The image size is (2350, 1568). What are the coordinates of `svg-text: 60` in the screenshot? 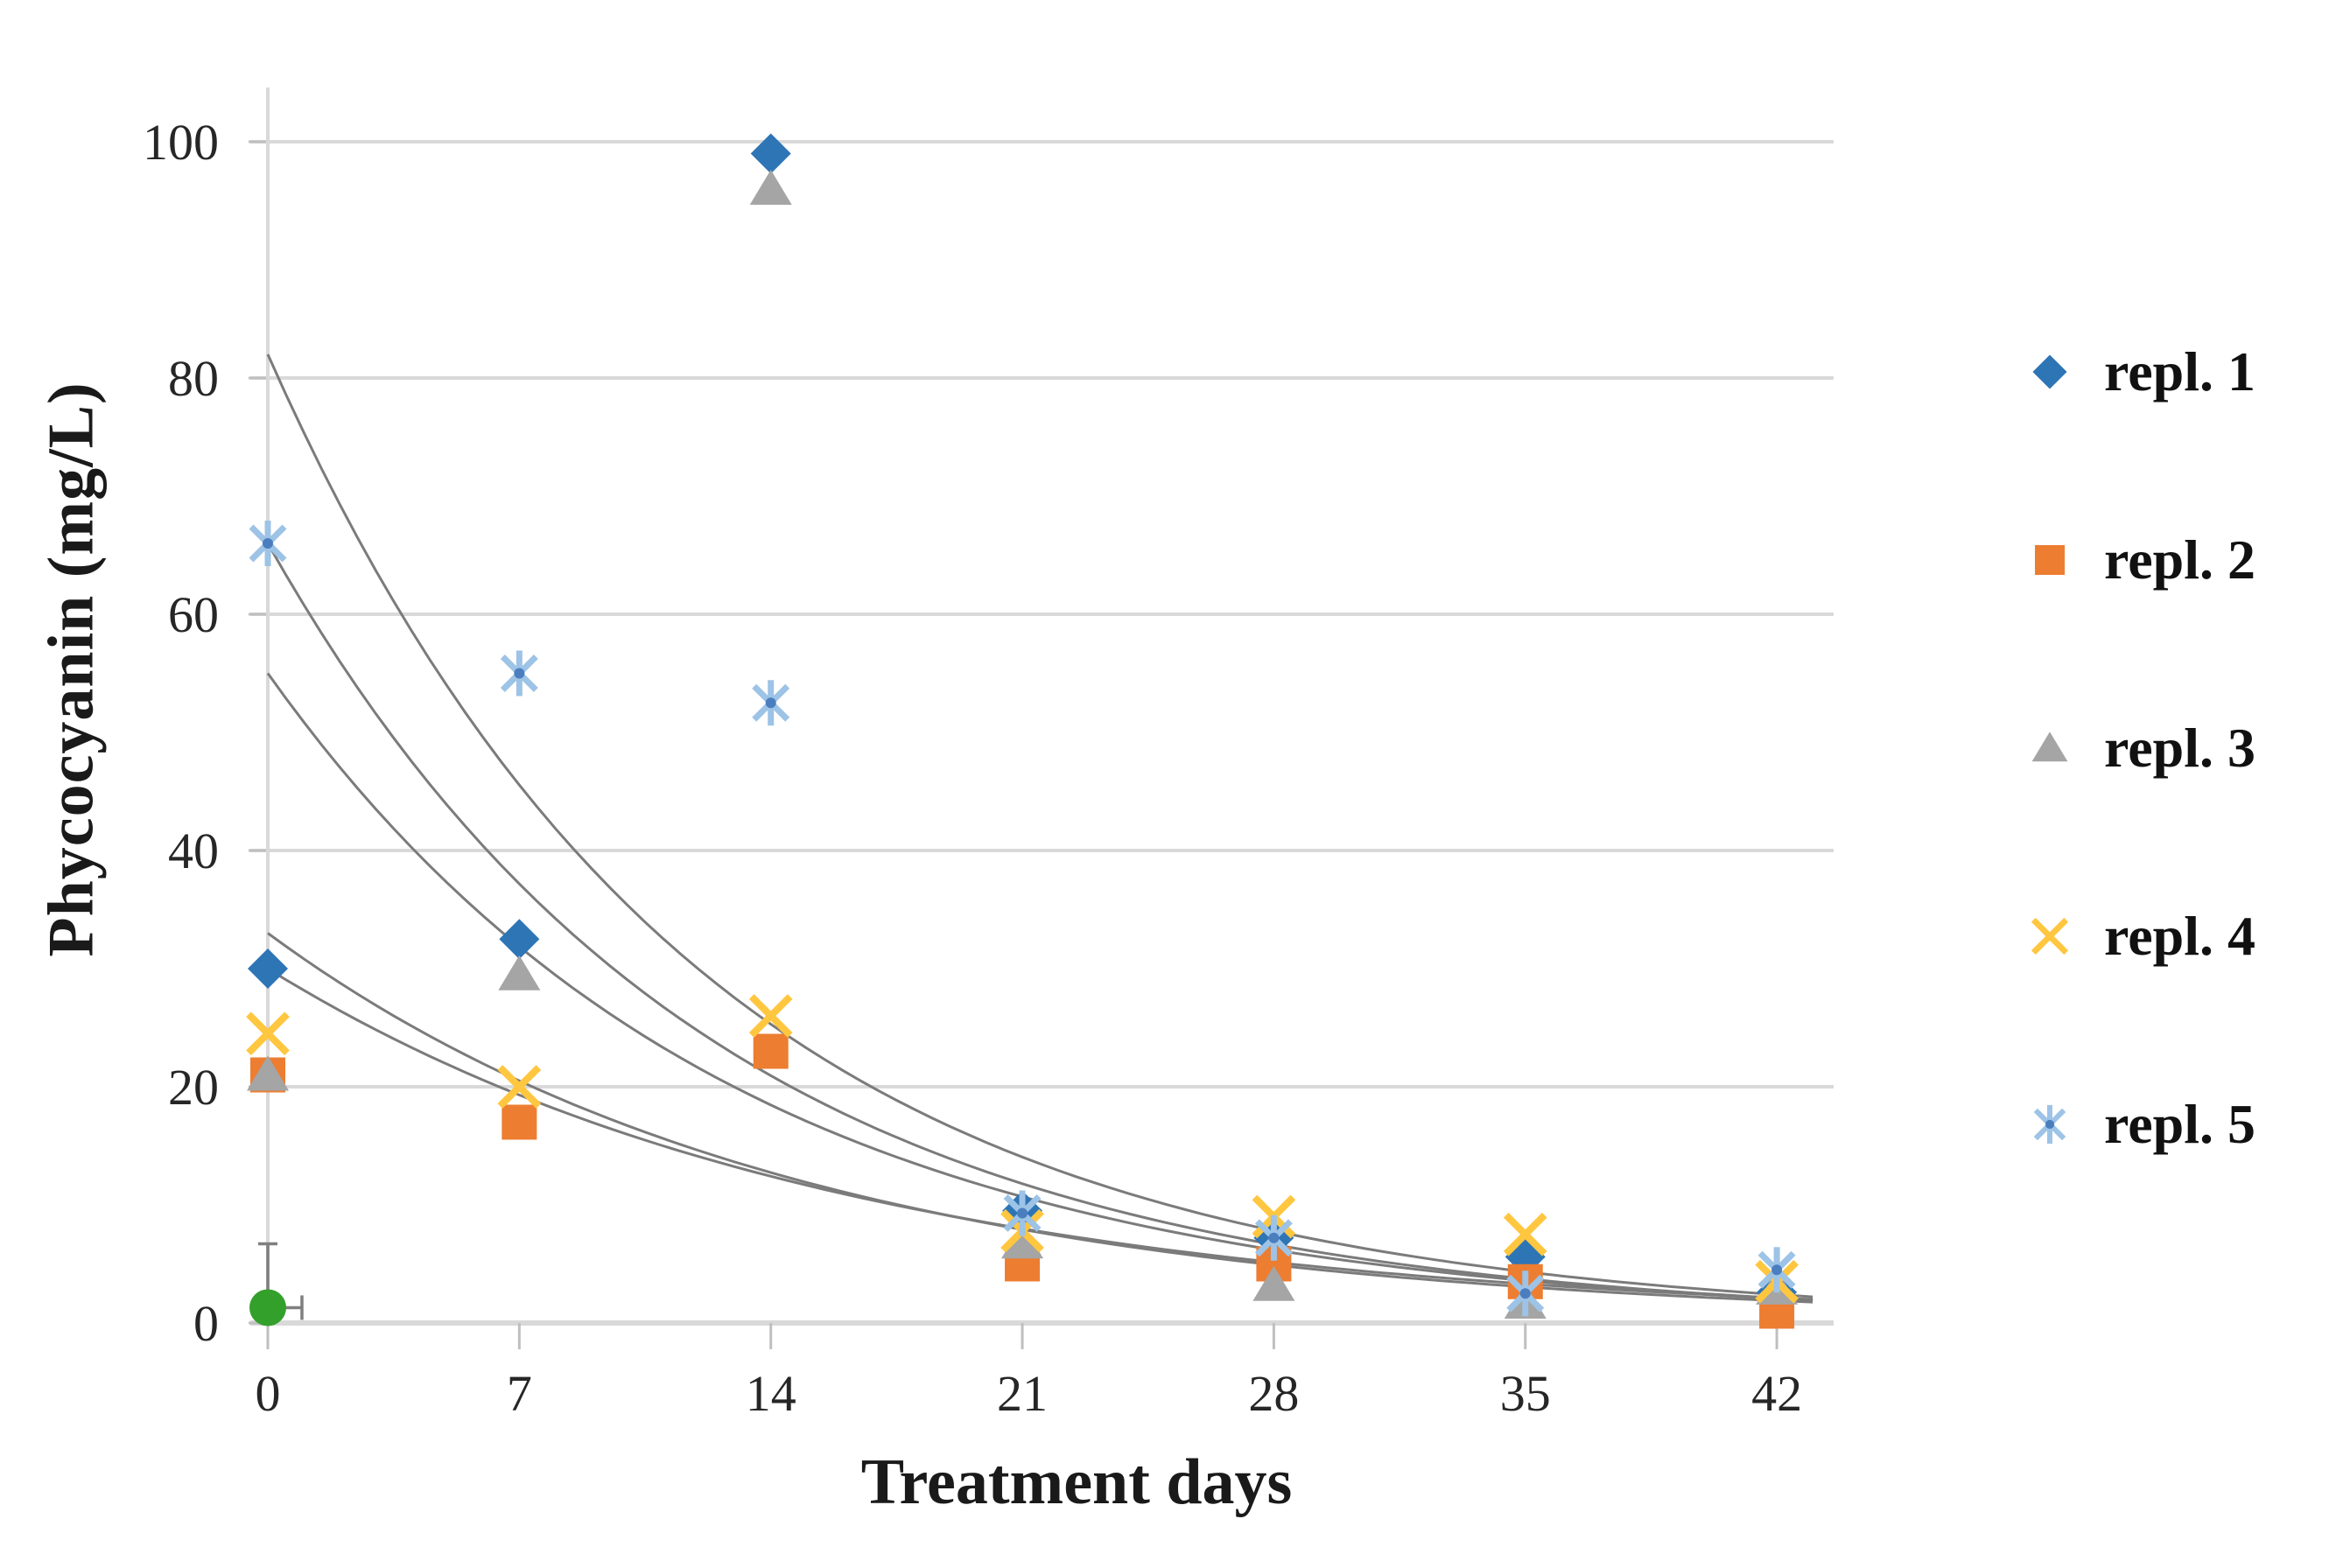 It's located at (193, 614).